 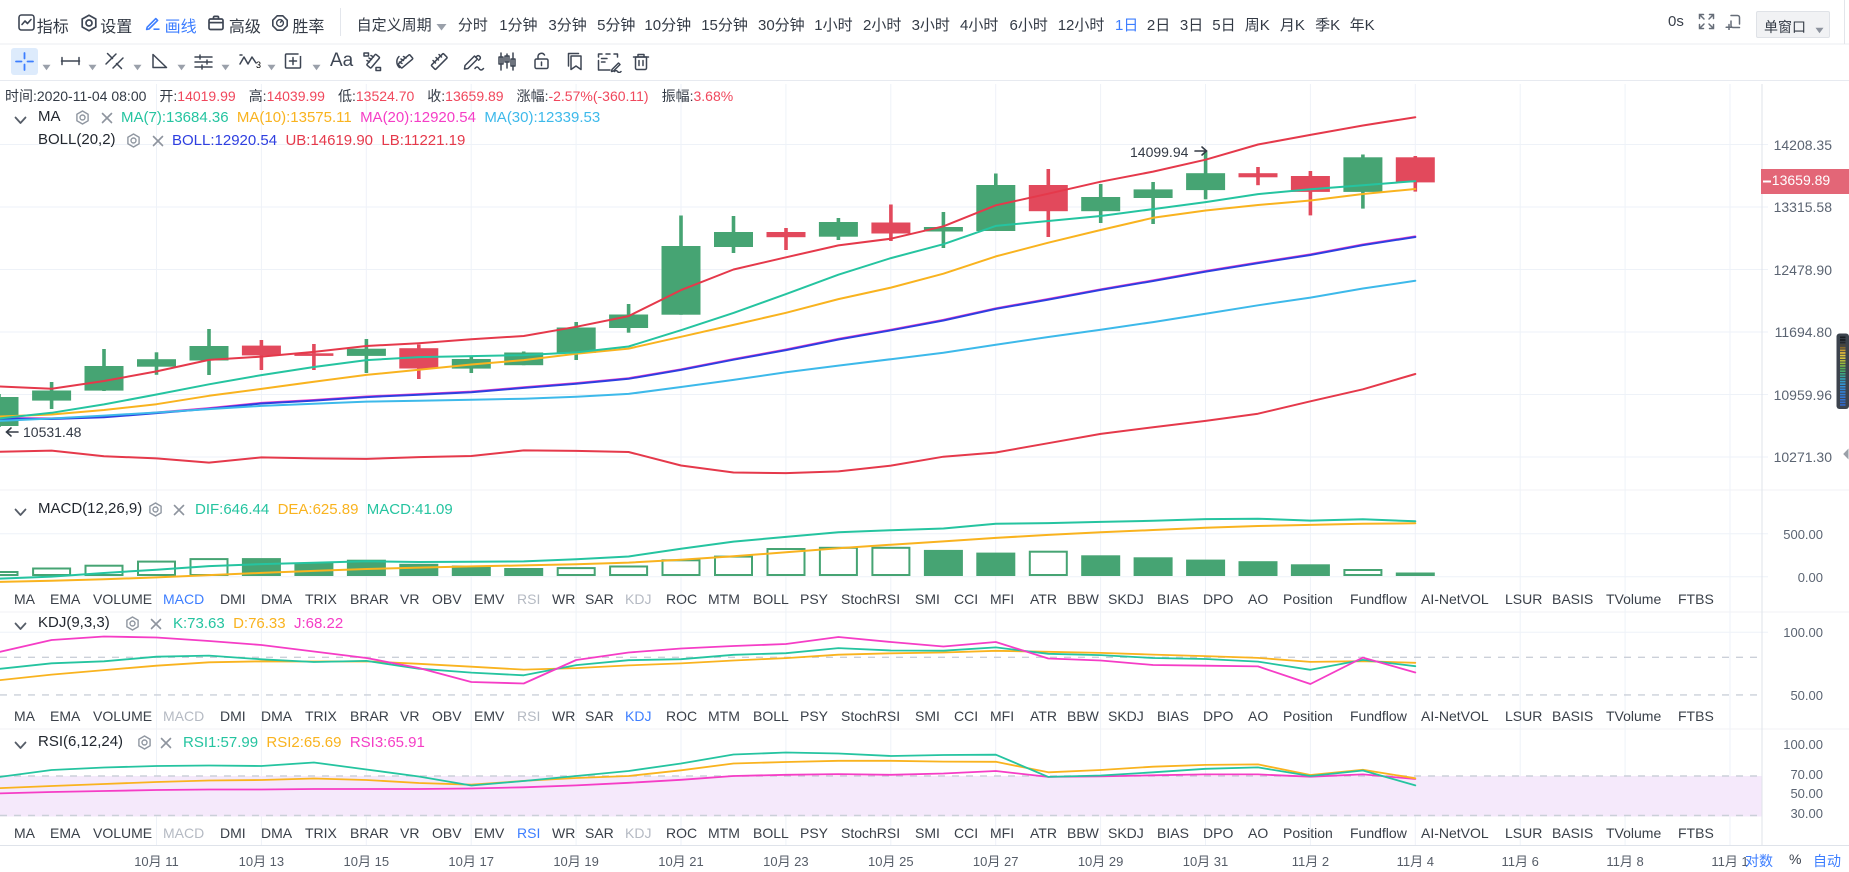 I want to click on svg-text: 3, so click(x=258, y=65).